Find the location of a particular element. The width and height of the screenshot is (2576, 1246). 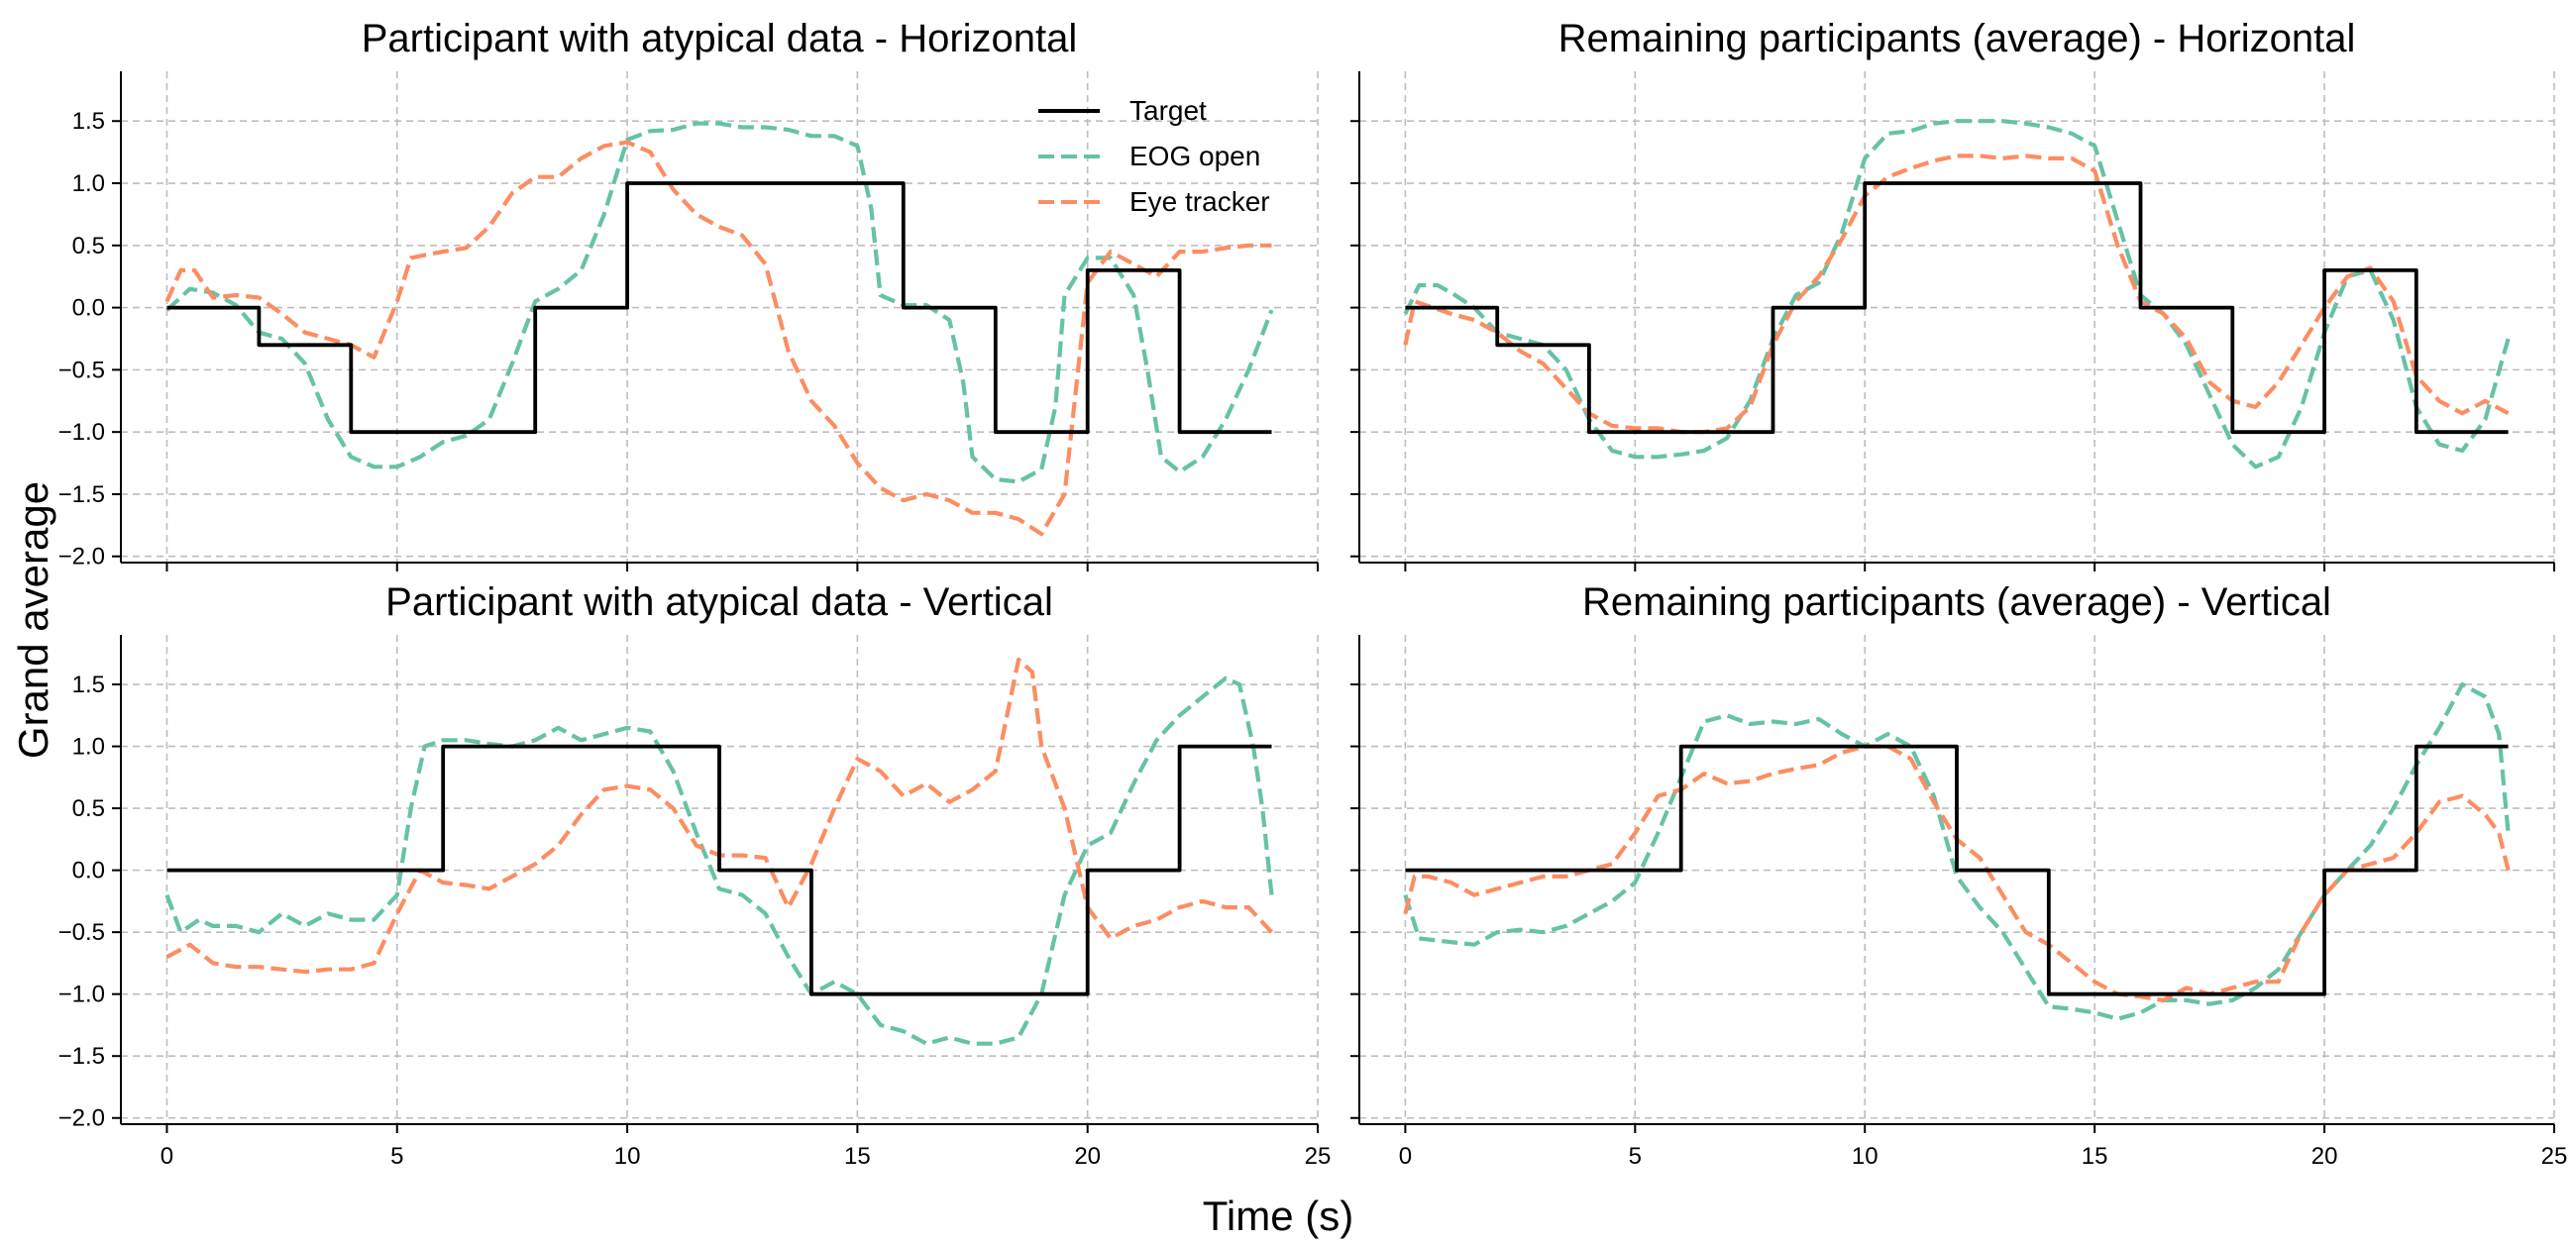

x-axis-label: Time (s) is located at coordinates (1278, 1216).